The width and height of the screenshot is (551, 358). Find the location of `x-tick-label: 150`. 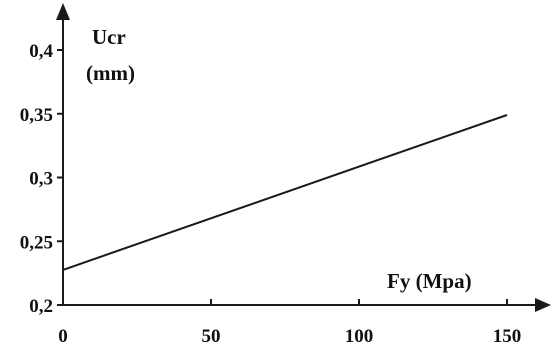

x-tick-label: 150 is located at coordinates (507, 336).